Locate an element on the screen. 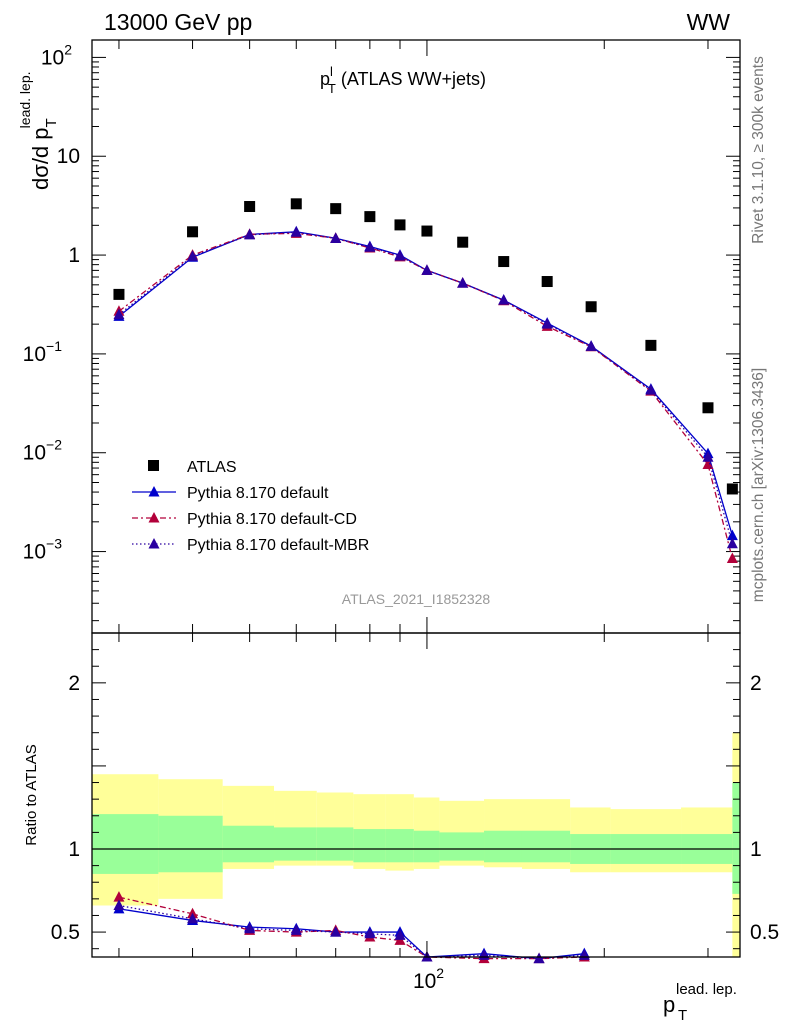  legend-label: Pythia 8.170 default-CD is located at coordinates (272, 519).